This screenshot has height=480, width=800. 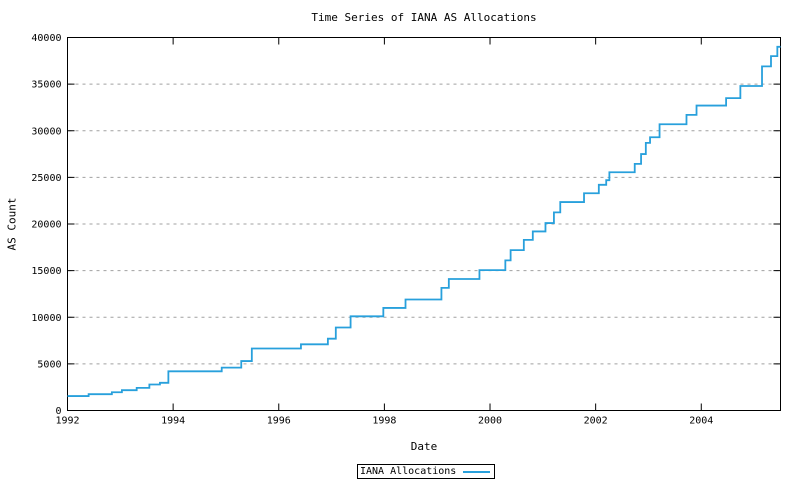 What do you see at coordinates (67, 421) in the screenshot?
I see `x-tick-label: 1992` at bounding box center [67, 421].